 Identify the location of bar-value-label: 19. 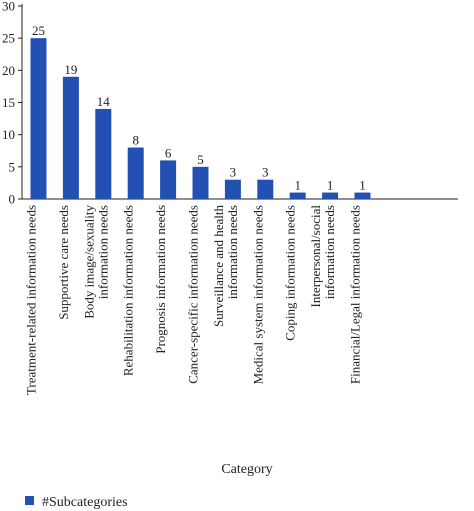
(70, 69).